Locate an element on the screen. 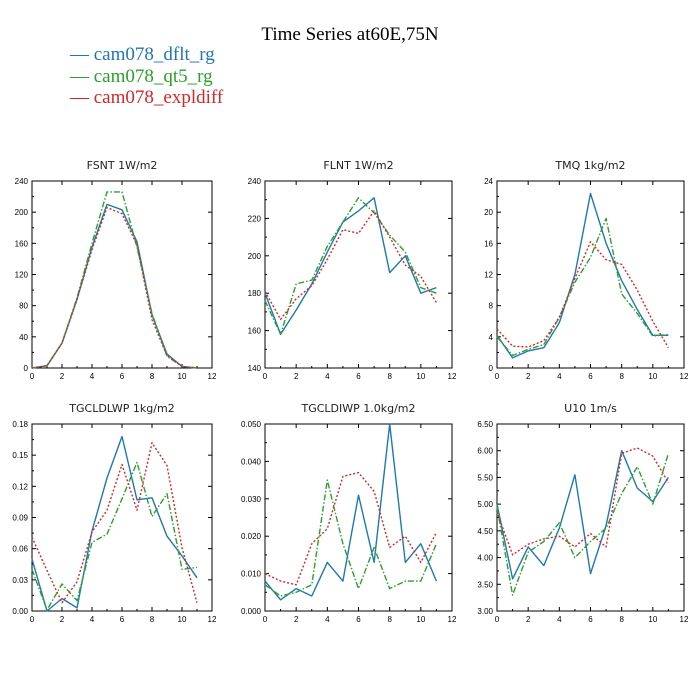  legend-entry-3: — cam078_expldiff is located at coordinates (146, 97).